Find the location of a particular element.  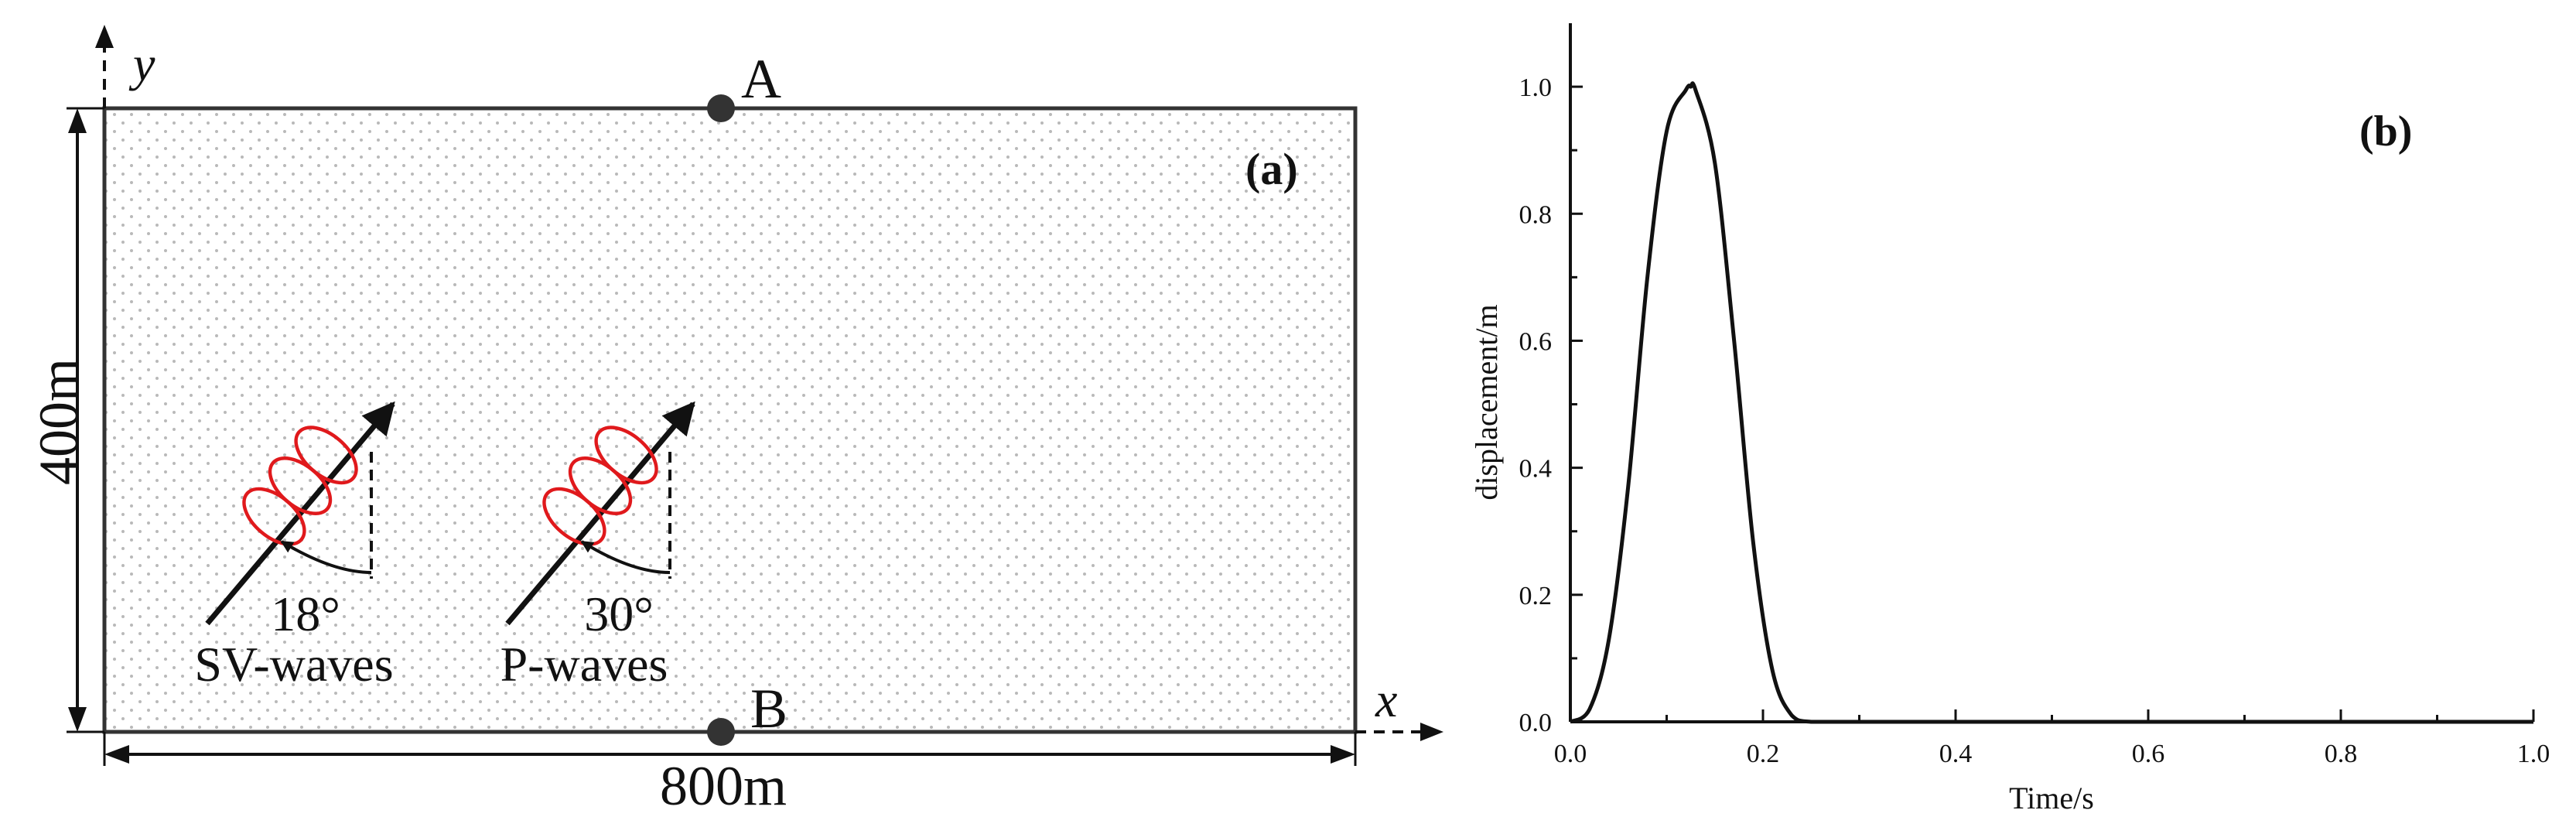

x-tick-label: 1.0 is located at coordinates (2533, 754).